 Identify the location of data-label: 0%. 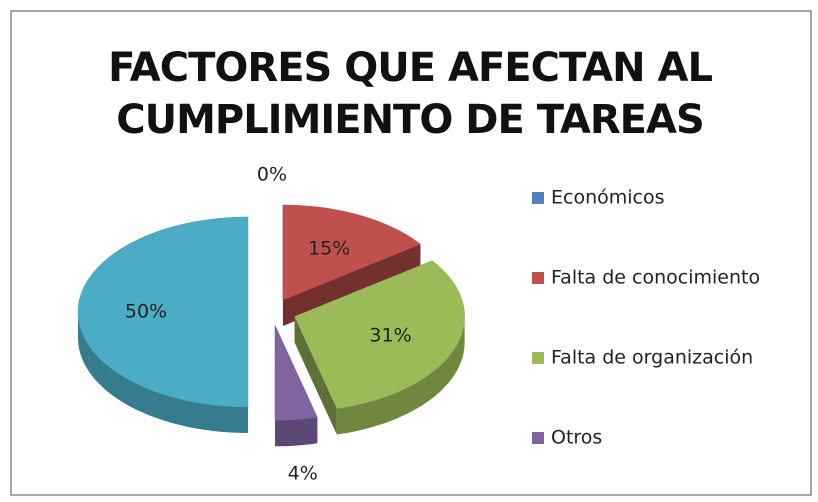
(272, 175).